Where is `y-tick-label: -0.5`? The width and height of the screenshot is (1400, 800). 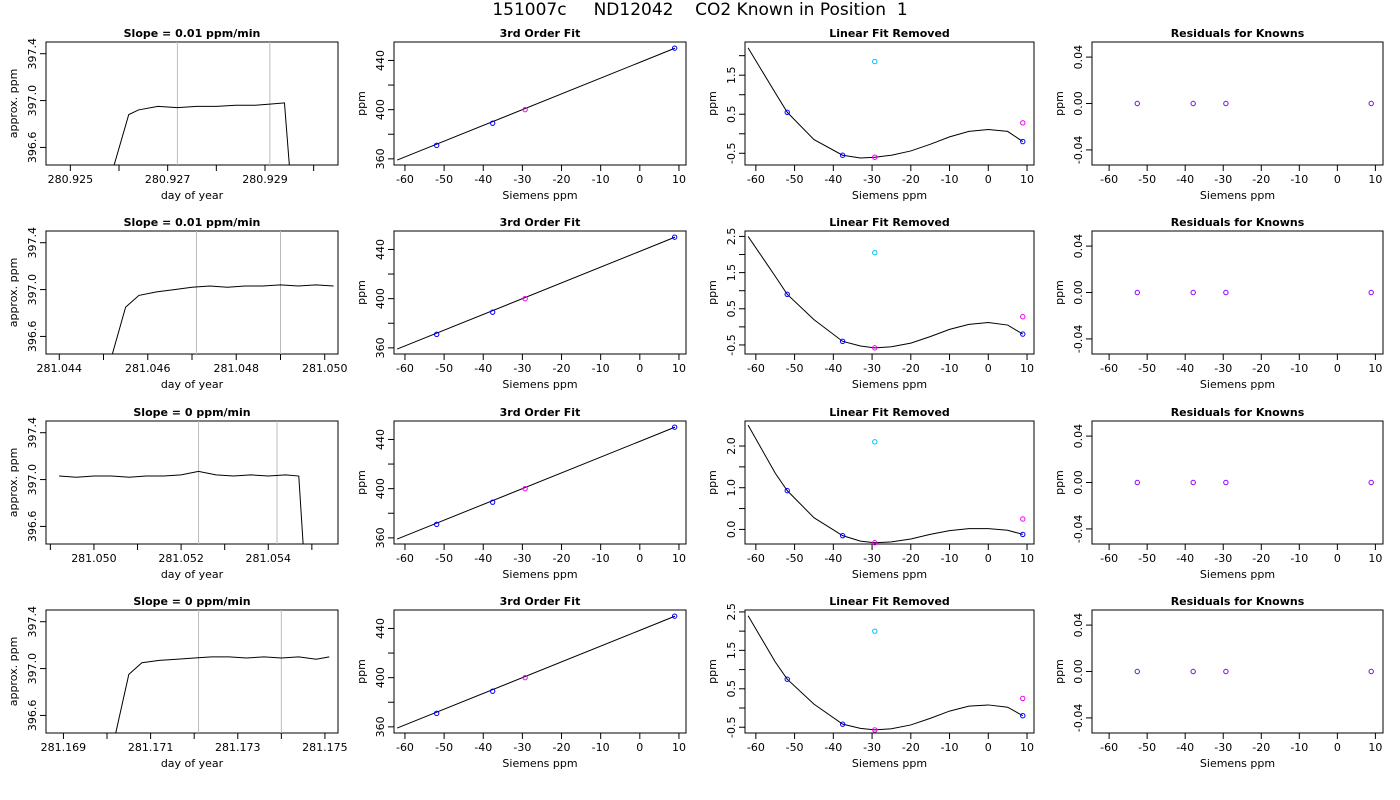 y-tick-label: -0.5 is located at coordinates (731, 153).